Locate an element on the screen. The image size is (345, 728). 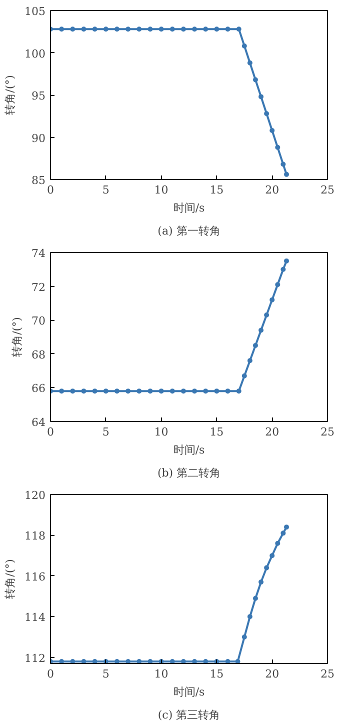
text: (b) 第二转角 is located at coordinates (189, 473).